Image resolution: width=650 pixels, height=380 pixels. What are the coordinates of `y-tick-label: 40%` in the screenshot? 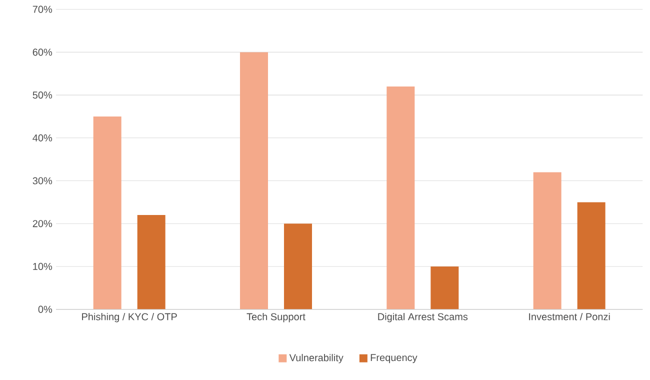 It's located at (42, 138).